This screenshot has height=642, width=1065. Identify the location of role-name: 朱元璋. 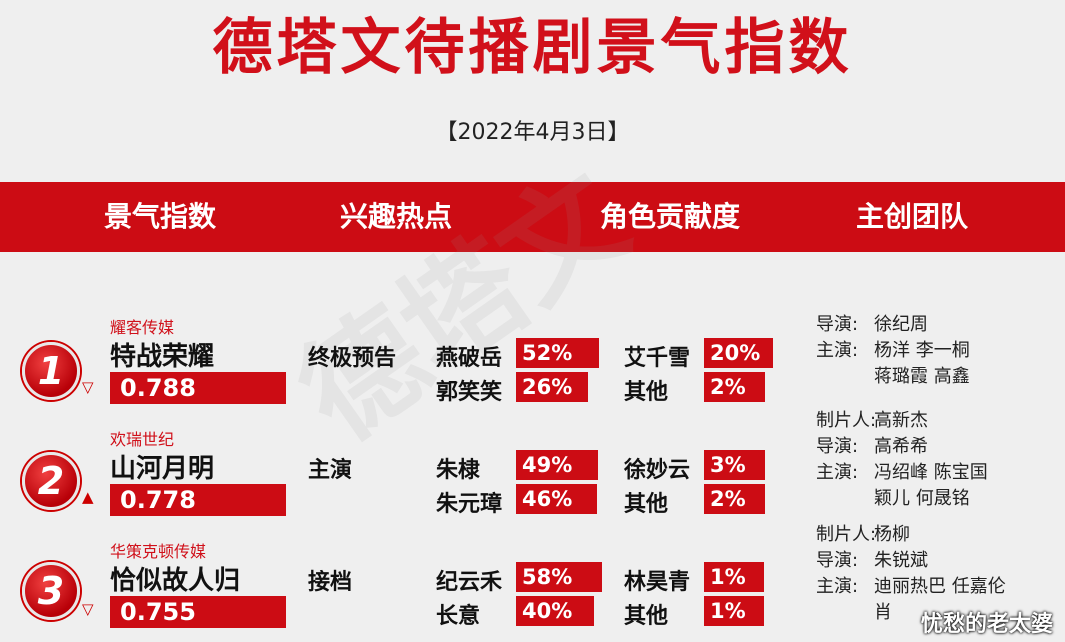
(469, 504).